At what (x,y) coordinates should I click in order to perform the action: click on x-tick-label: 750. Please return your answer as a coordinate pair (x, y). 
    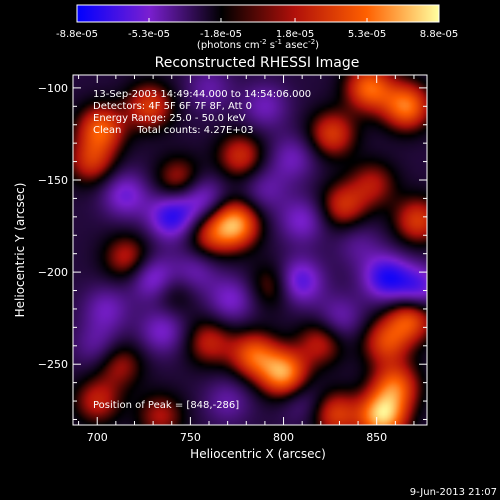
    Looking at the image, I should click on (190, 437).